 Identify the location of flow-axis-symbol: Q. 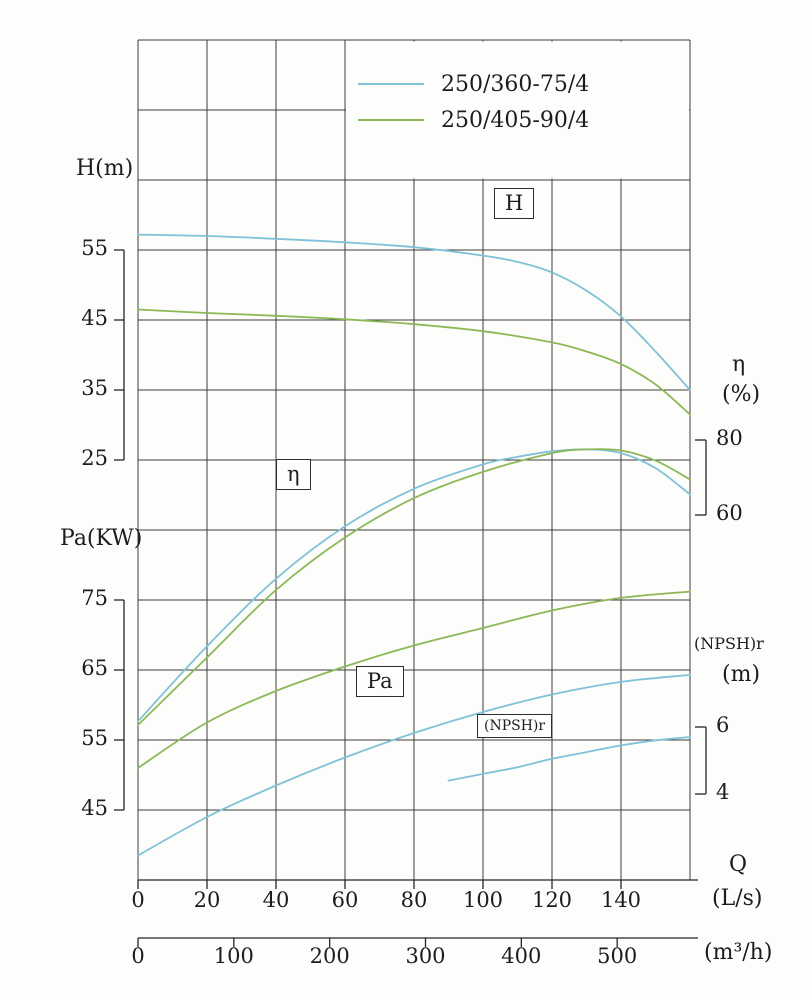
(738, 864).